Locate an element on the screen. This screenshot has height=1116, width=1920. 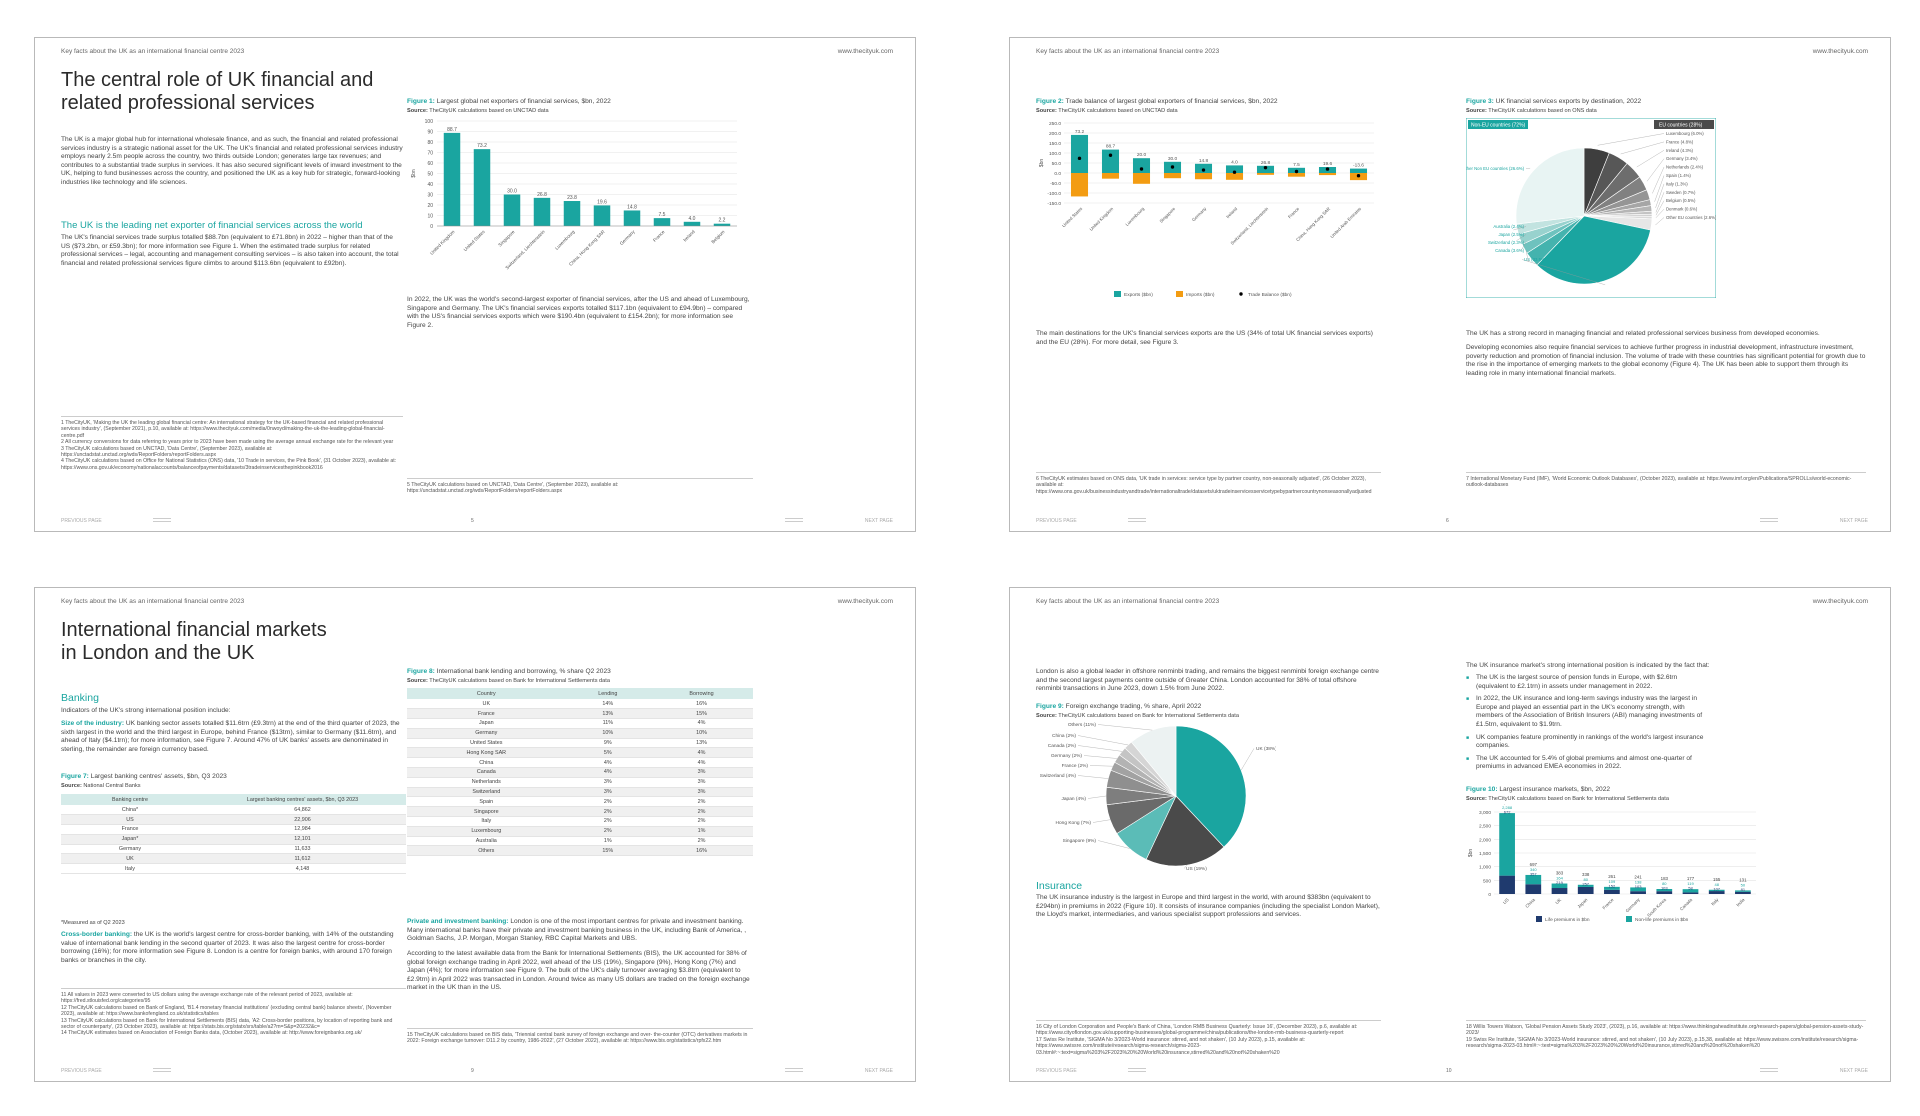
table-cell: Netherlands is located at coordinates (486, 782).